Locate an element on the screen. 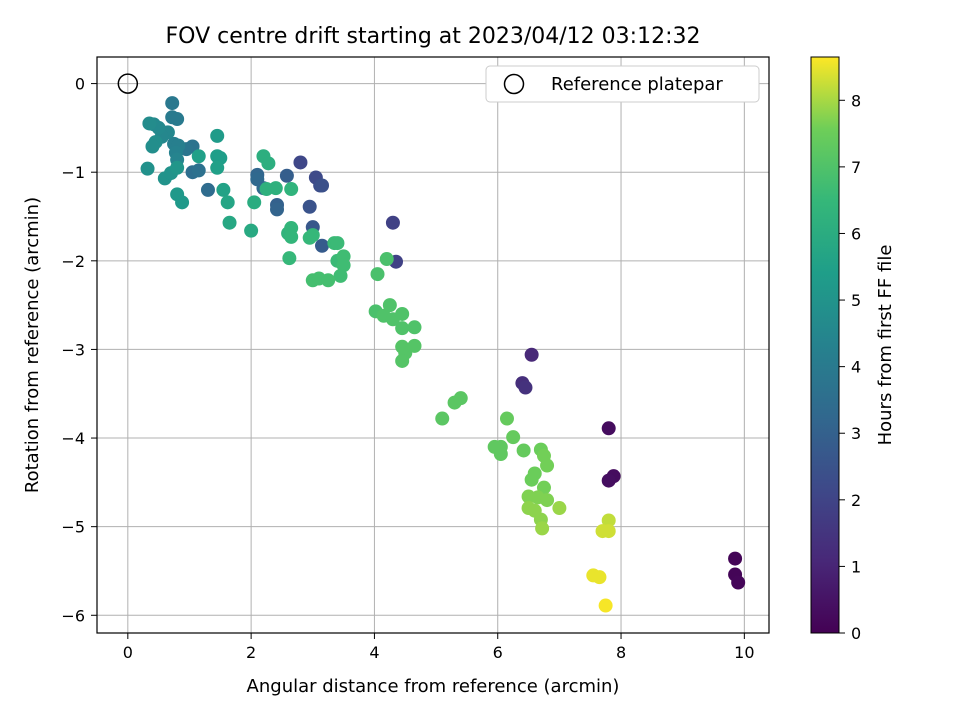 The width and height of the screenshot is (960, 720). x-tick-label: 10 is located at coordinates (744, 652).